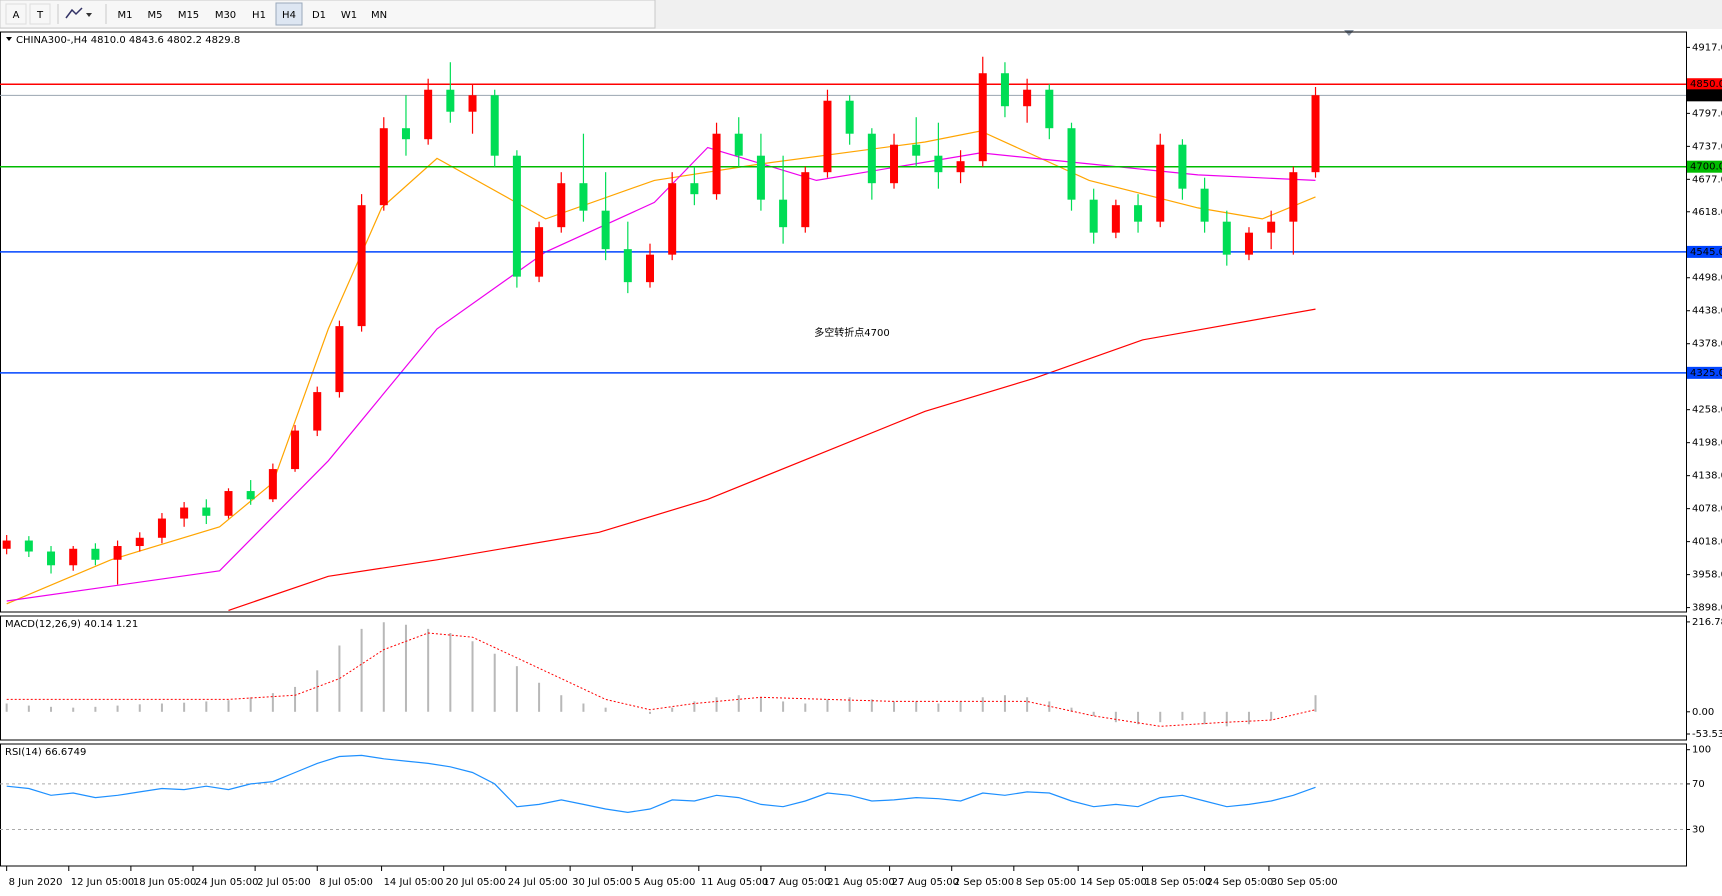  What do you see at coordinates (227, 882) in the screenshot?
I see `x-tick-label: 24 Jun 05:00` at bounding box center [227, 882].